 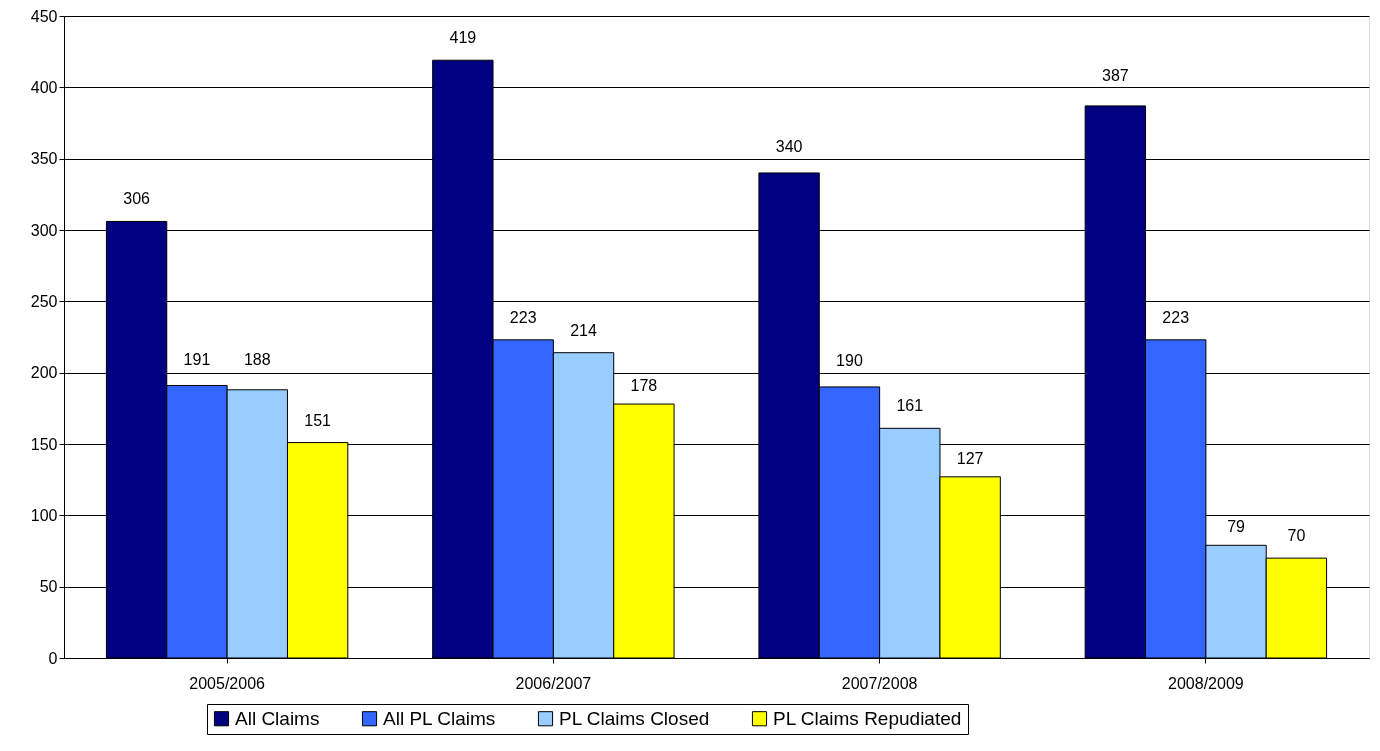 I want to click on y-tick-label: 400, so click(x=44, y=87).